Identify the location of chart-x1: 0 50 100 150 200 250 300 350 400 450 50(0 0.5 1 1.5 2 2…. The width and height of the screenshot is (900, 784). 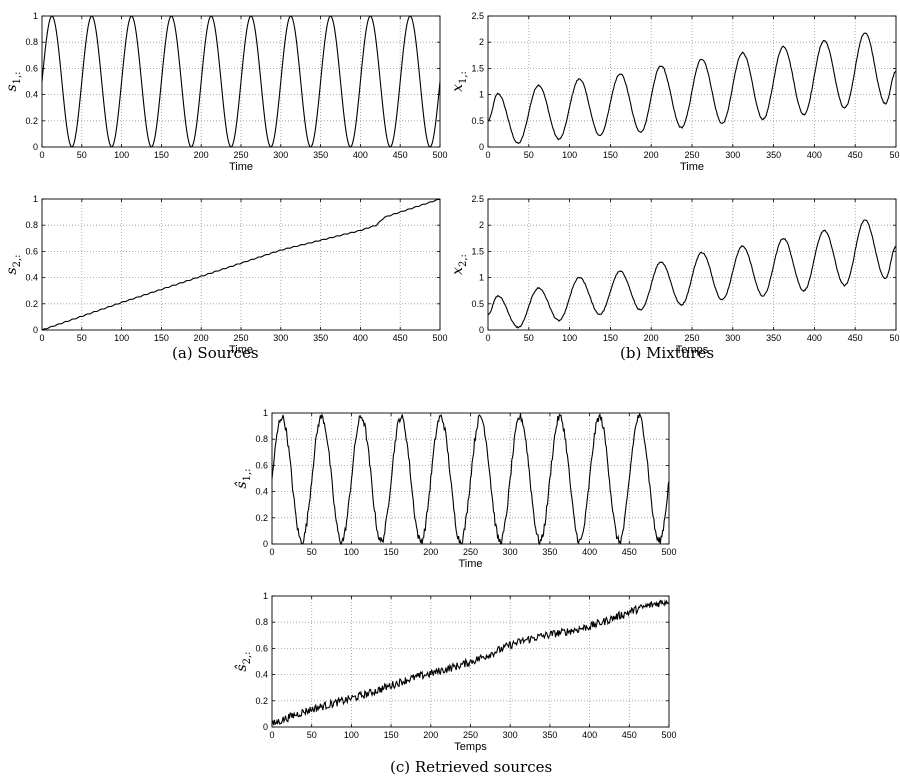
(675, 92).